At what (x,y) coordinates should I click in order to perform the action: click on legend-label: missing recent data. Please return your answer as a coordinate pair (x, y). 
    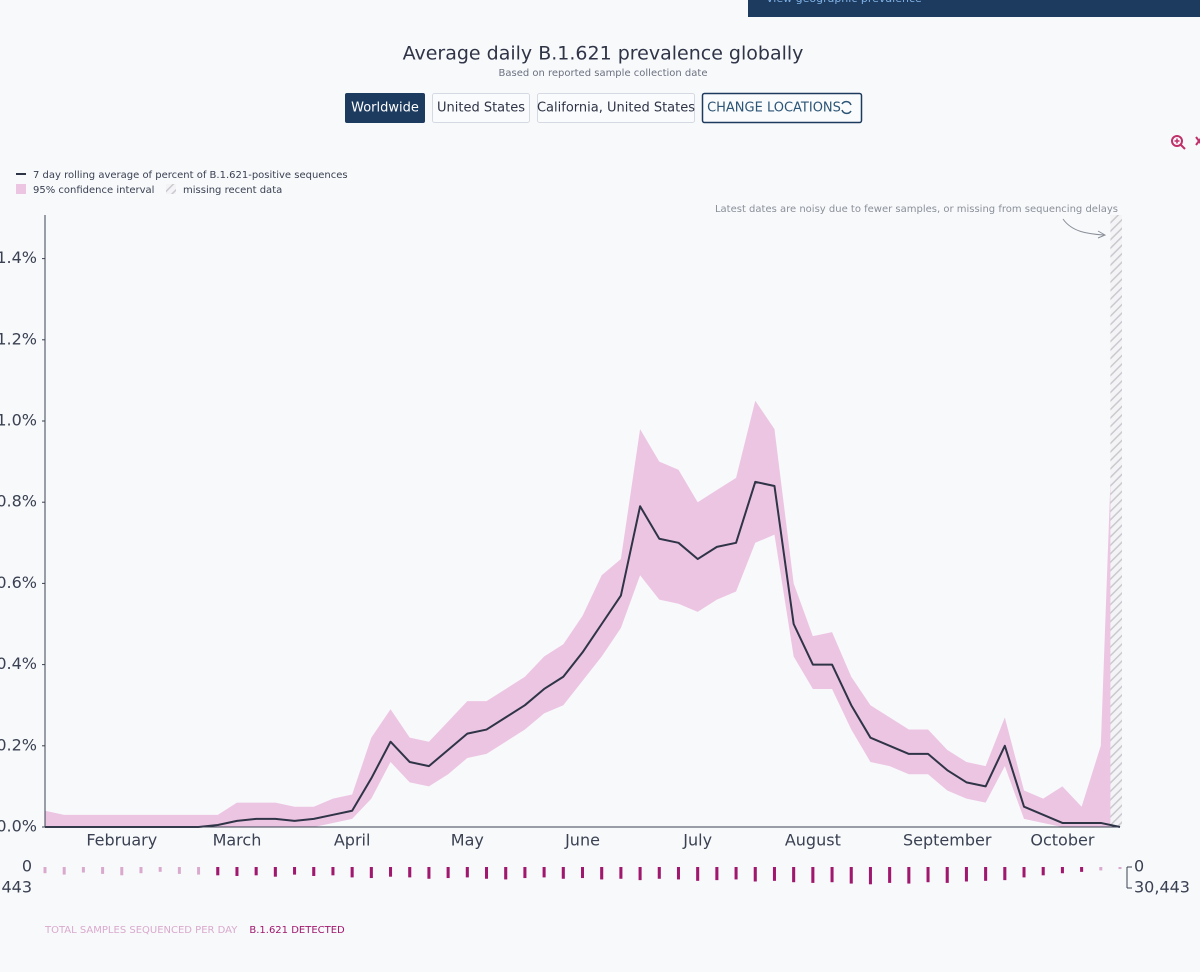
    Looking at the image, I should click on (232, 190).